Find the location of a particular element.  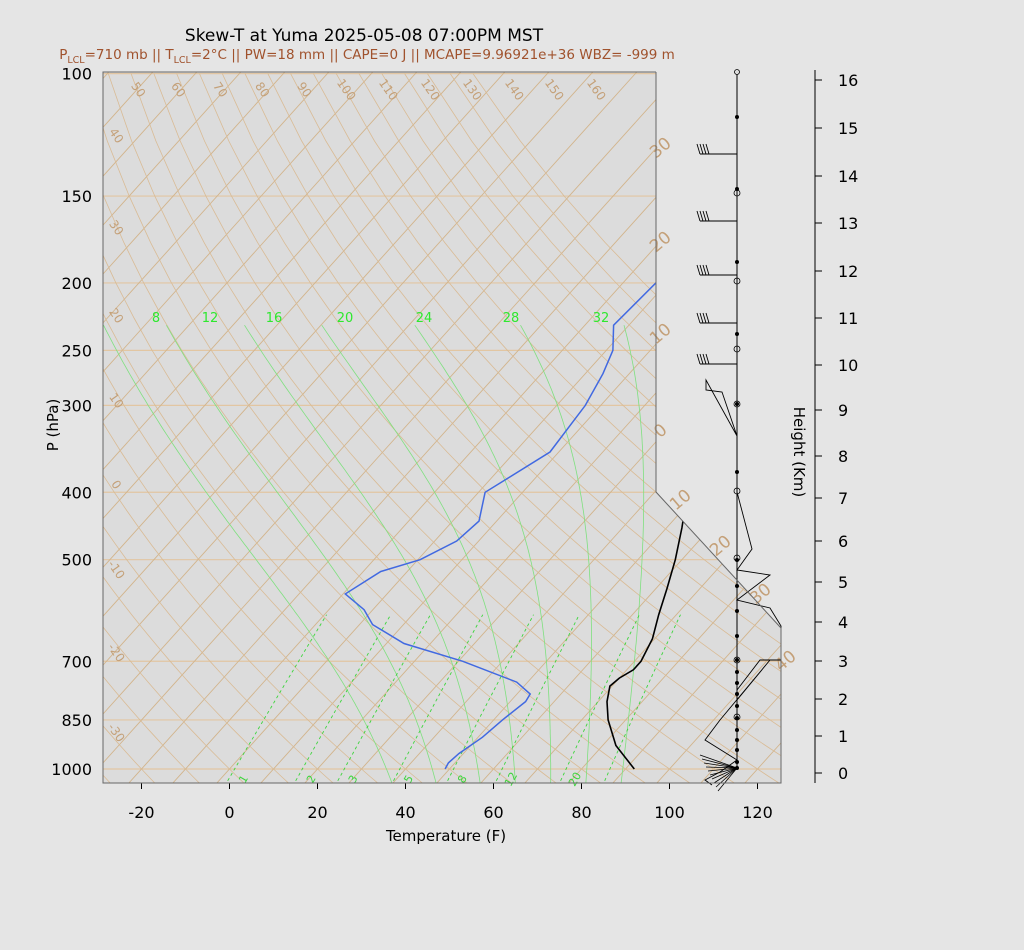

wind-marker is located at coordinates (737, 72).